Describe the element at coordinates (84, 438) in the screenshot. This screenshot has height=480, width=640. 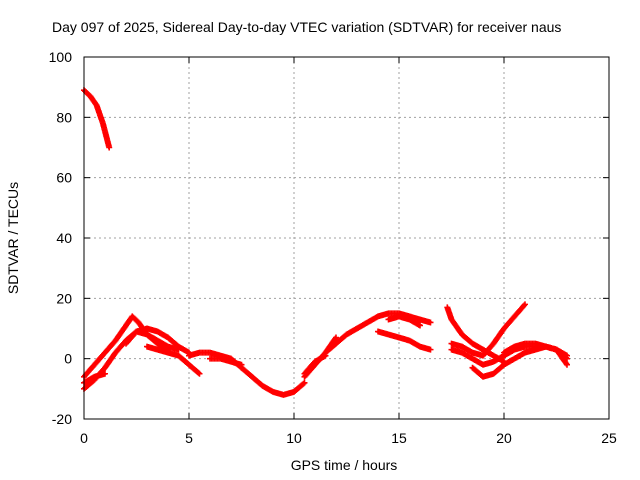
I see `x-tick-label: 0` at that location.